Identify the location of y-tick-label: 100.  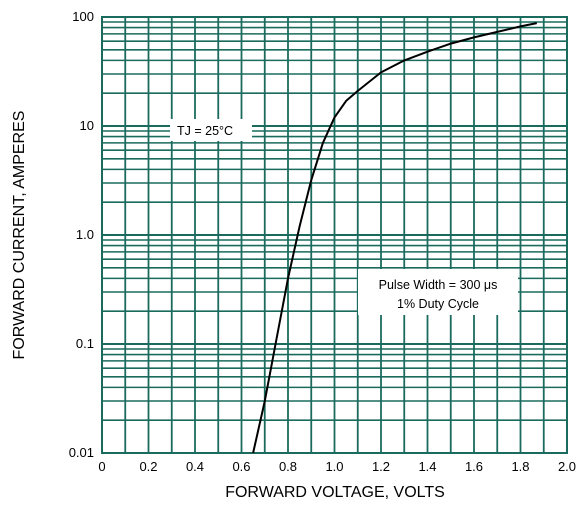
(83, 16).